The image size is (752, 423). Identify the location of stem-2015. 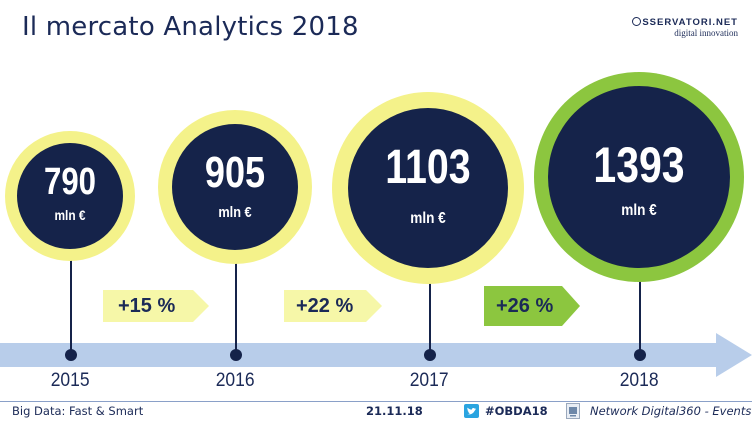
(71, 306).